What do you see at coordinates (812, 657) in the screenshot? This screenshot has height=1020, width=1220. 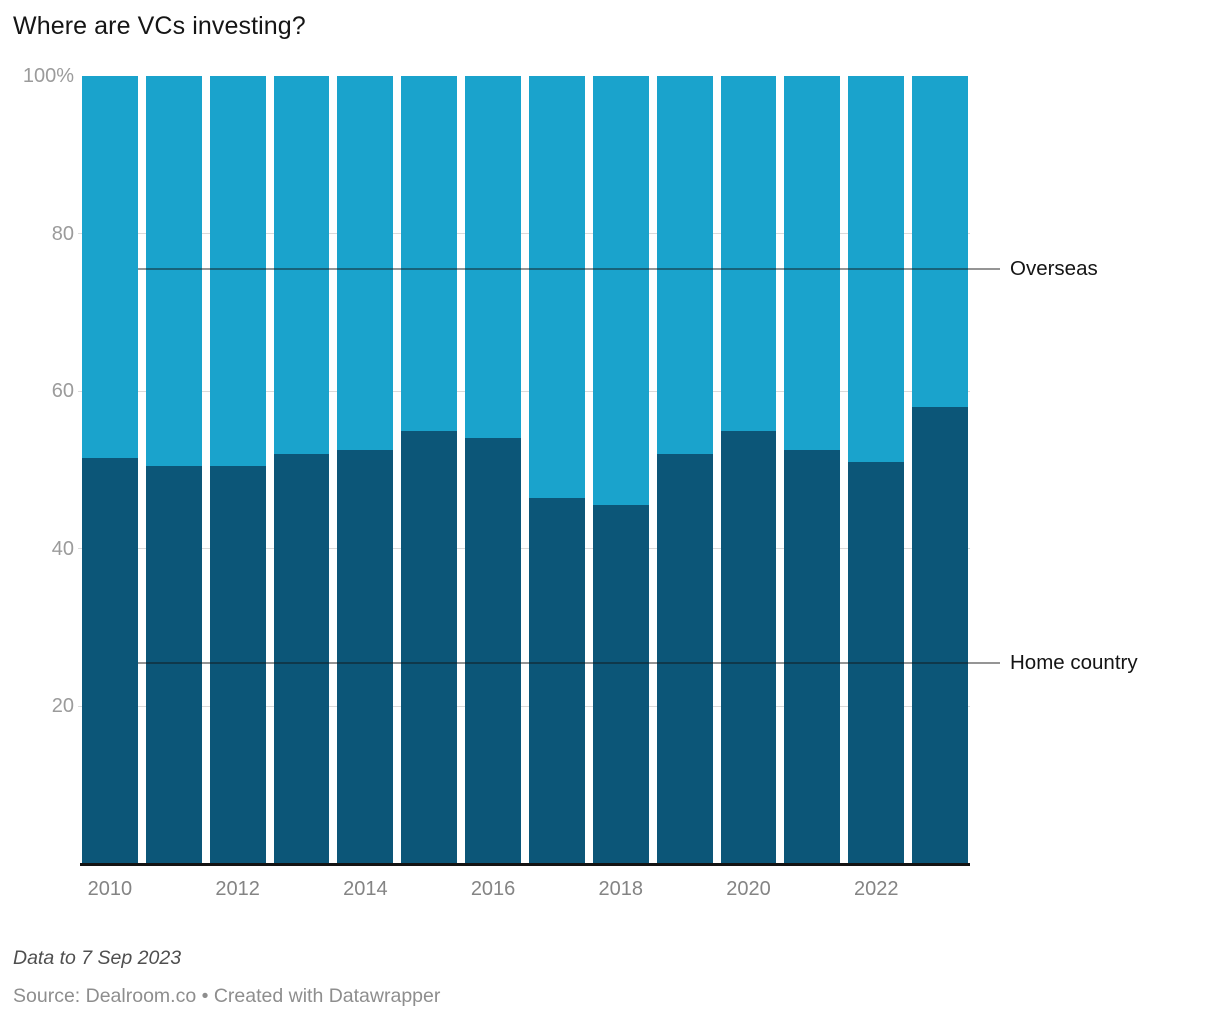 I see `segment-home-country-2021` at bounding box center [812, 657].